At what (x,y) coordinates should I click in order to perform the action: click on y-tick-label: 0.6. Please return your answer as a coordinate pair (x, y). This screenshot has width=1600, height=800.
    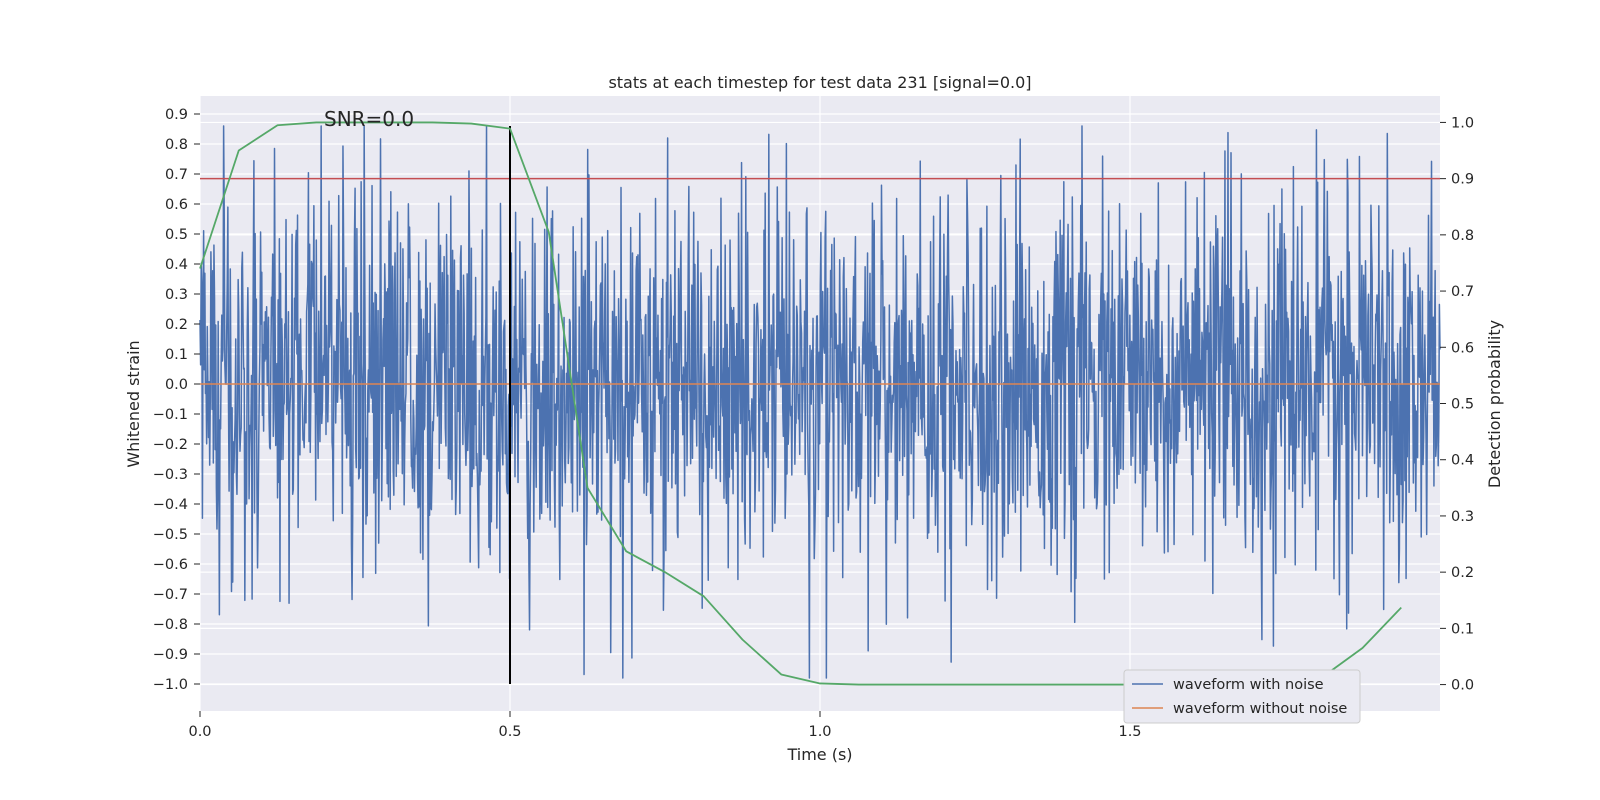
    Looking at the image, I should click on (176, 205).